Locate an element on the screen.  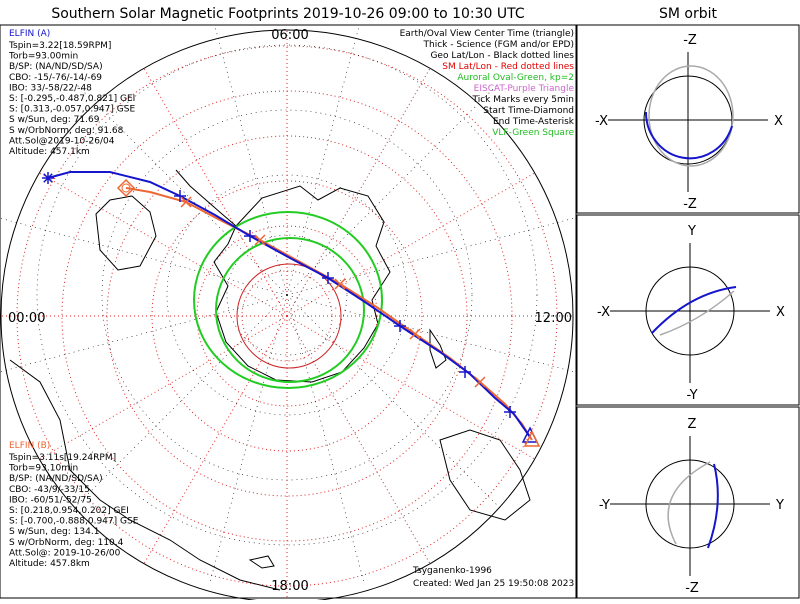
sc-info-line: S: [0.218,0.954,0.202] GEI is located at coordinates (69, 511).